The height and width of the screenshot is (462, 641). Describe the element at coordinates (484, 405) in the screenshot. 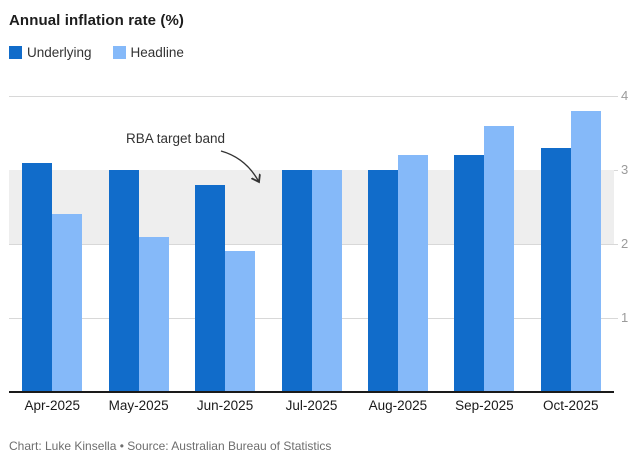

I see `x-axis-label-sep-2025: Sep-2025` at that location.